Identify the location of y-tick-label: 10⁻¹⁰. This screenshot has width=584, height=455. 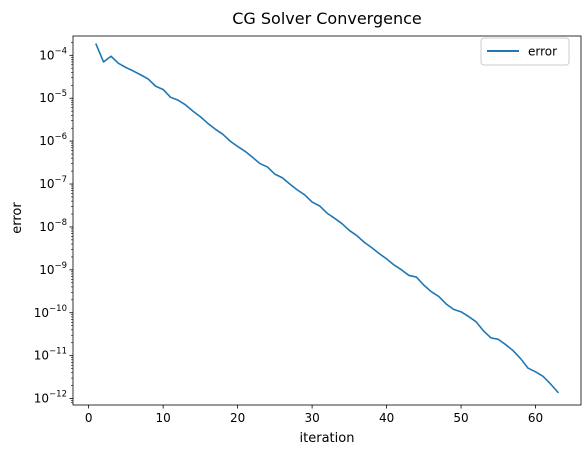
(50, 312).